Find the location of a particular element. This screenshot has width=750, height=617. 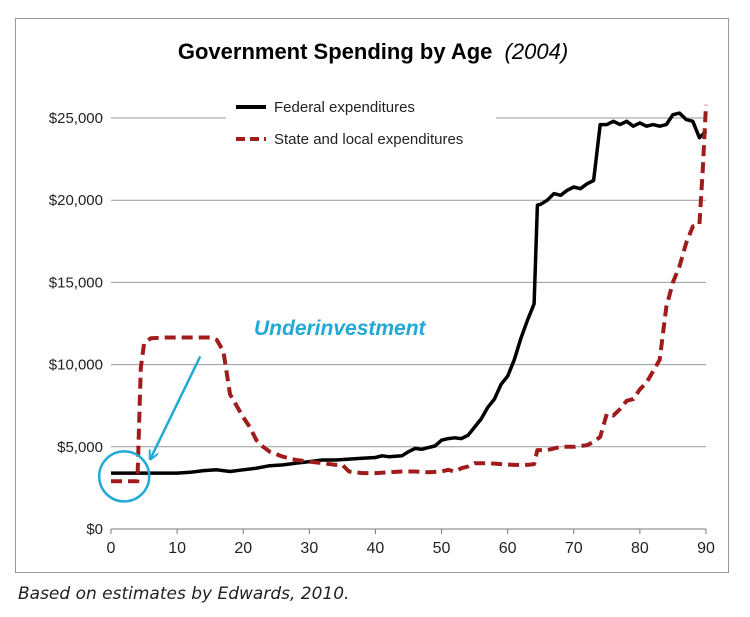

annotation-circle is located at coordinates (124, 476).